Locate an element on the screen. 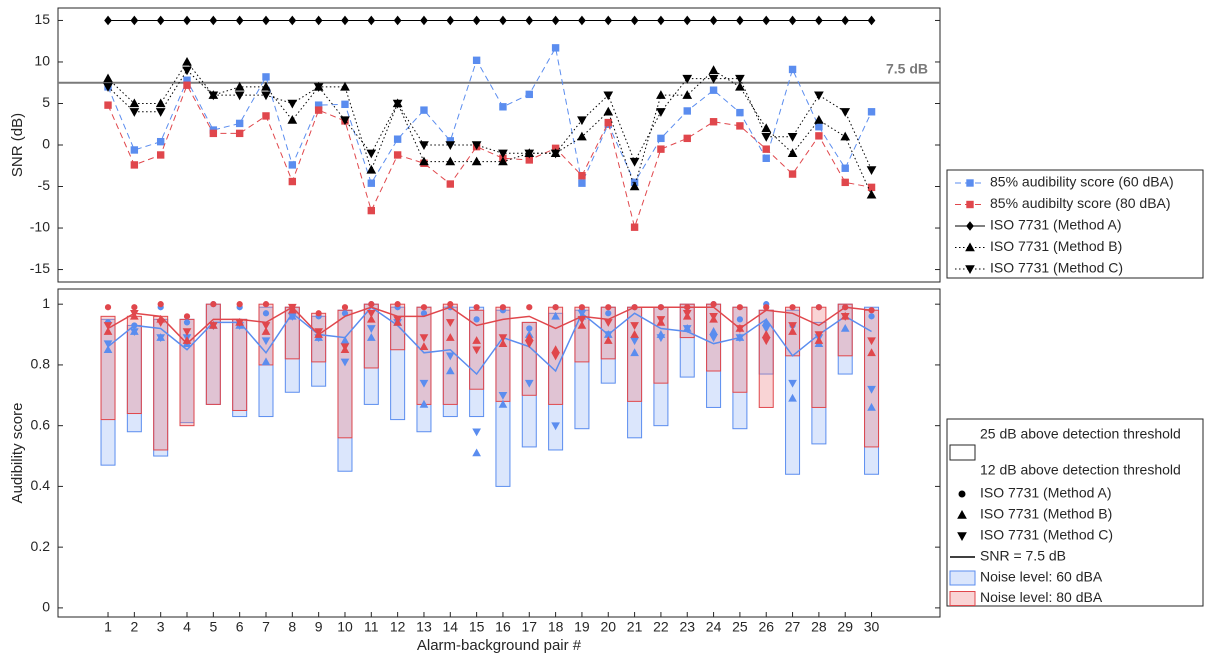 Image resolution: width=1213 pixels, height=658 pixels. x-tick-label: 2 is located at coordinates (134, 627).